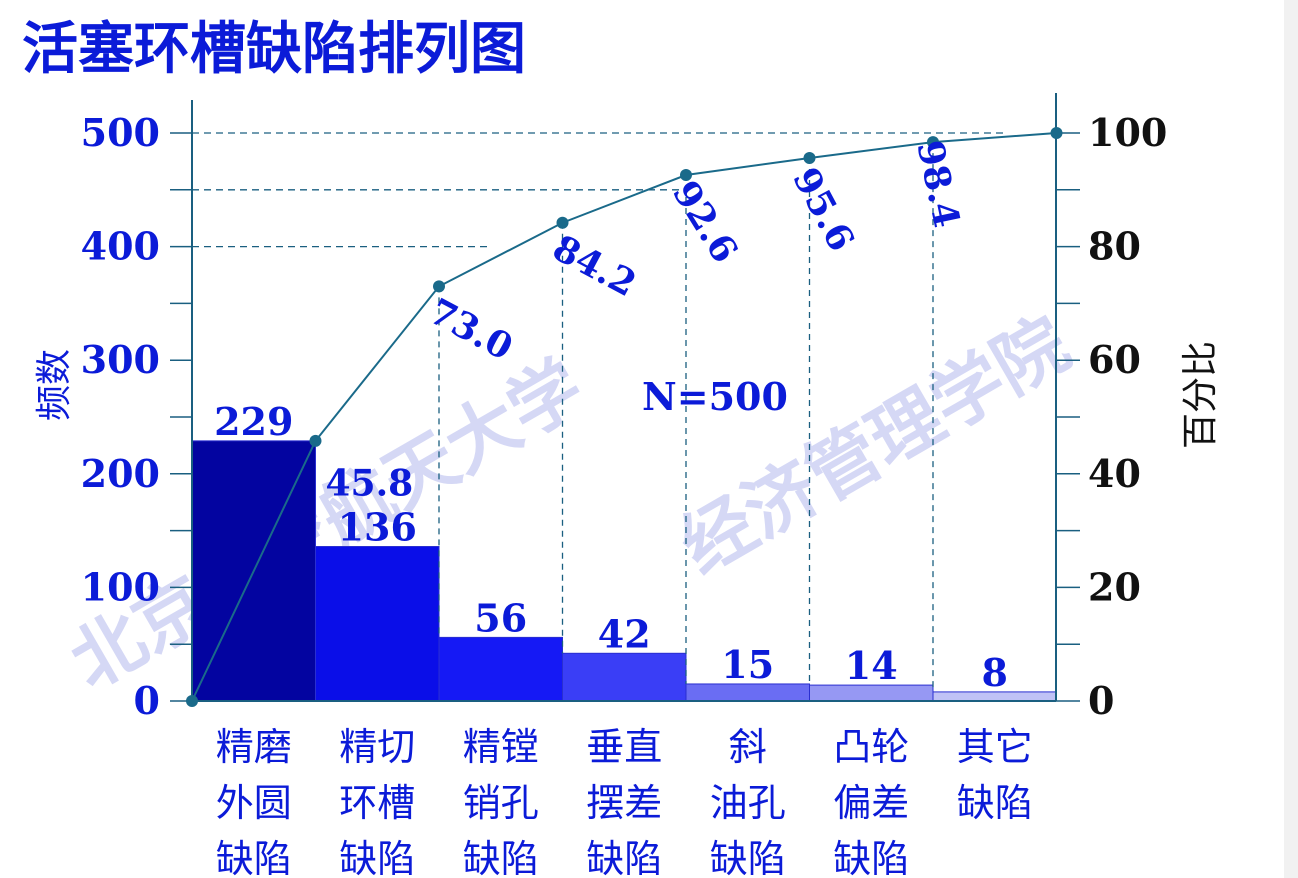 This screenshot has width=1298, height=878. What do you see at coordinates (377, 857) in the screenshot?
I see `category-label-2-line-3: 缺陷` at bounding box center [377, 857].